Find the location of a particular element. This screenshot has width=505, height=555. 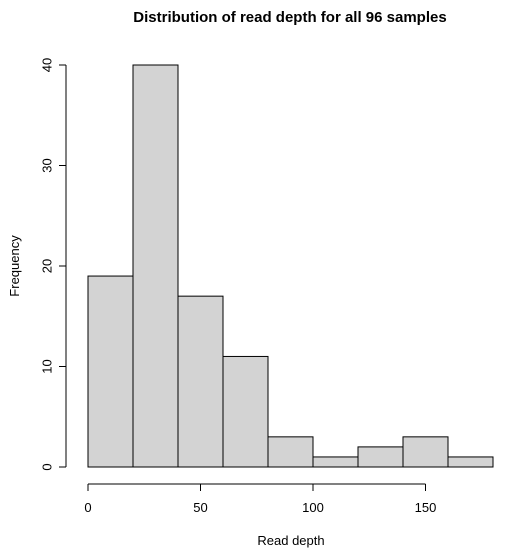

x-tick-label: 100 is located at coordinates (313, 507).